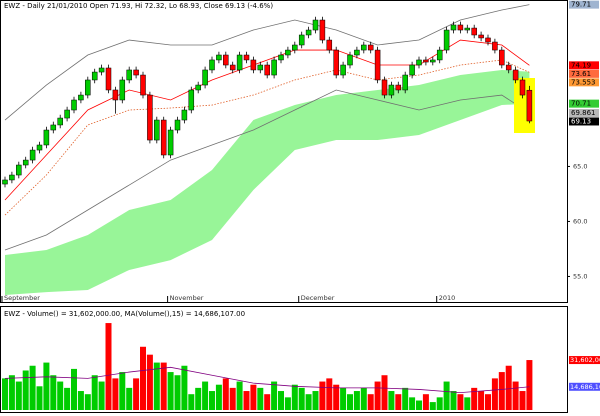 The width and height of the screenshot is (600, 416). What do you see at coordinates (580, 166) in the screenshot?
I see `y-tick-label: 65.0` at bounding box center [580, 166].